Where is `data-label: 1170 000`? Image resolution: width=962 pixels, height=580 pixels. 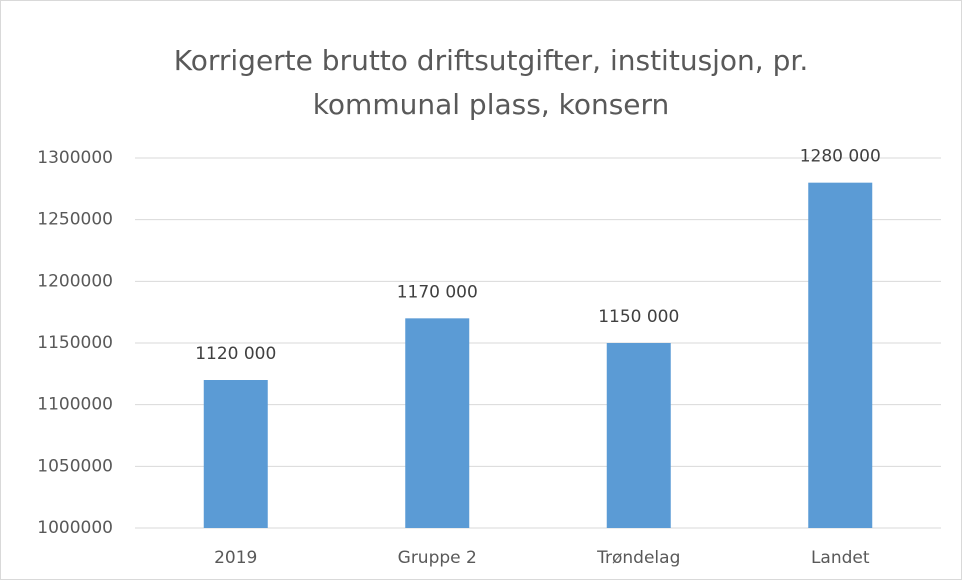
data-label: 1170 000 is located at coordinates (437, 292).